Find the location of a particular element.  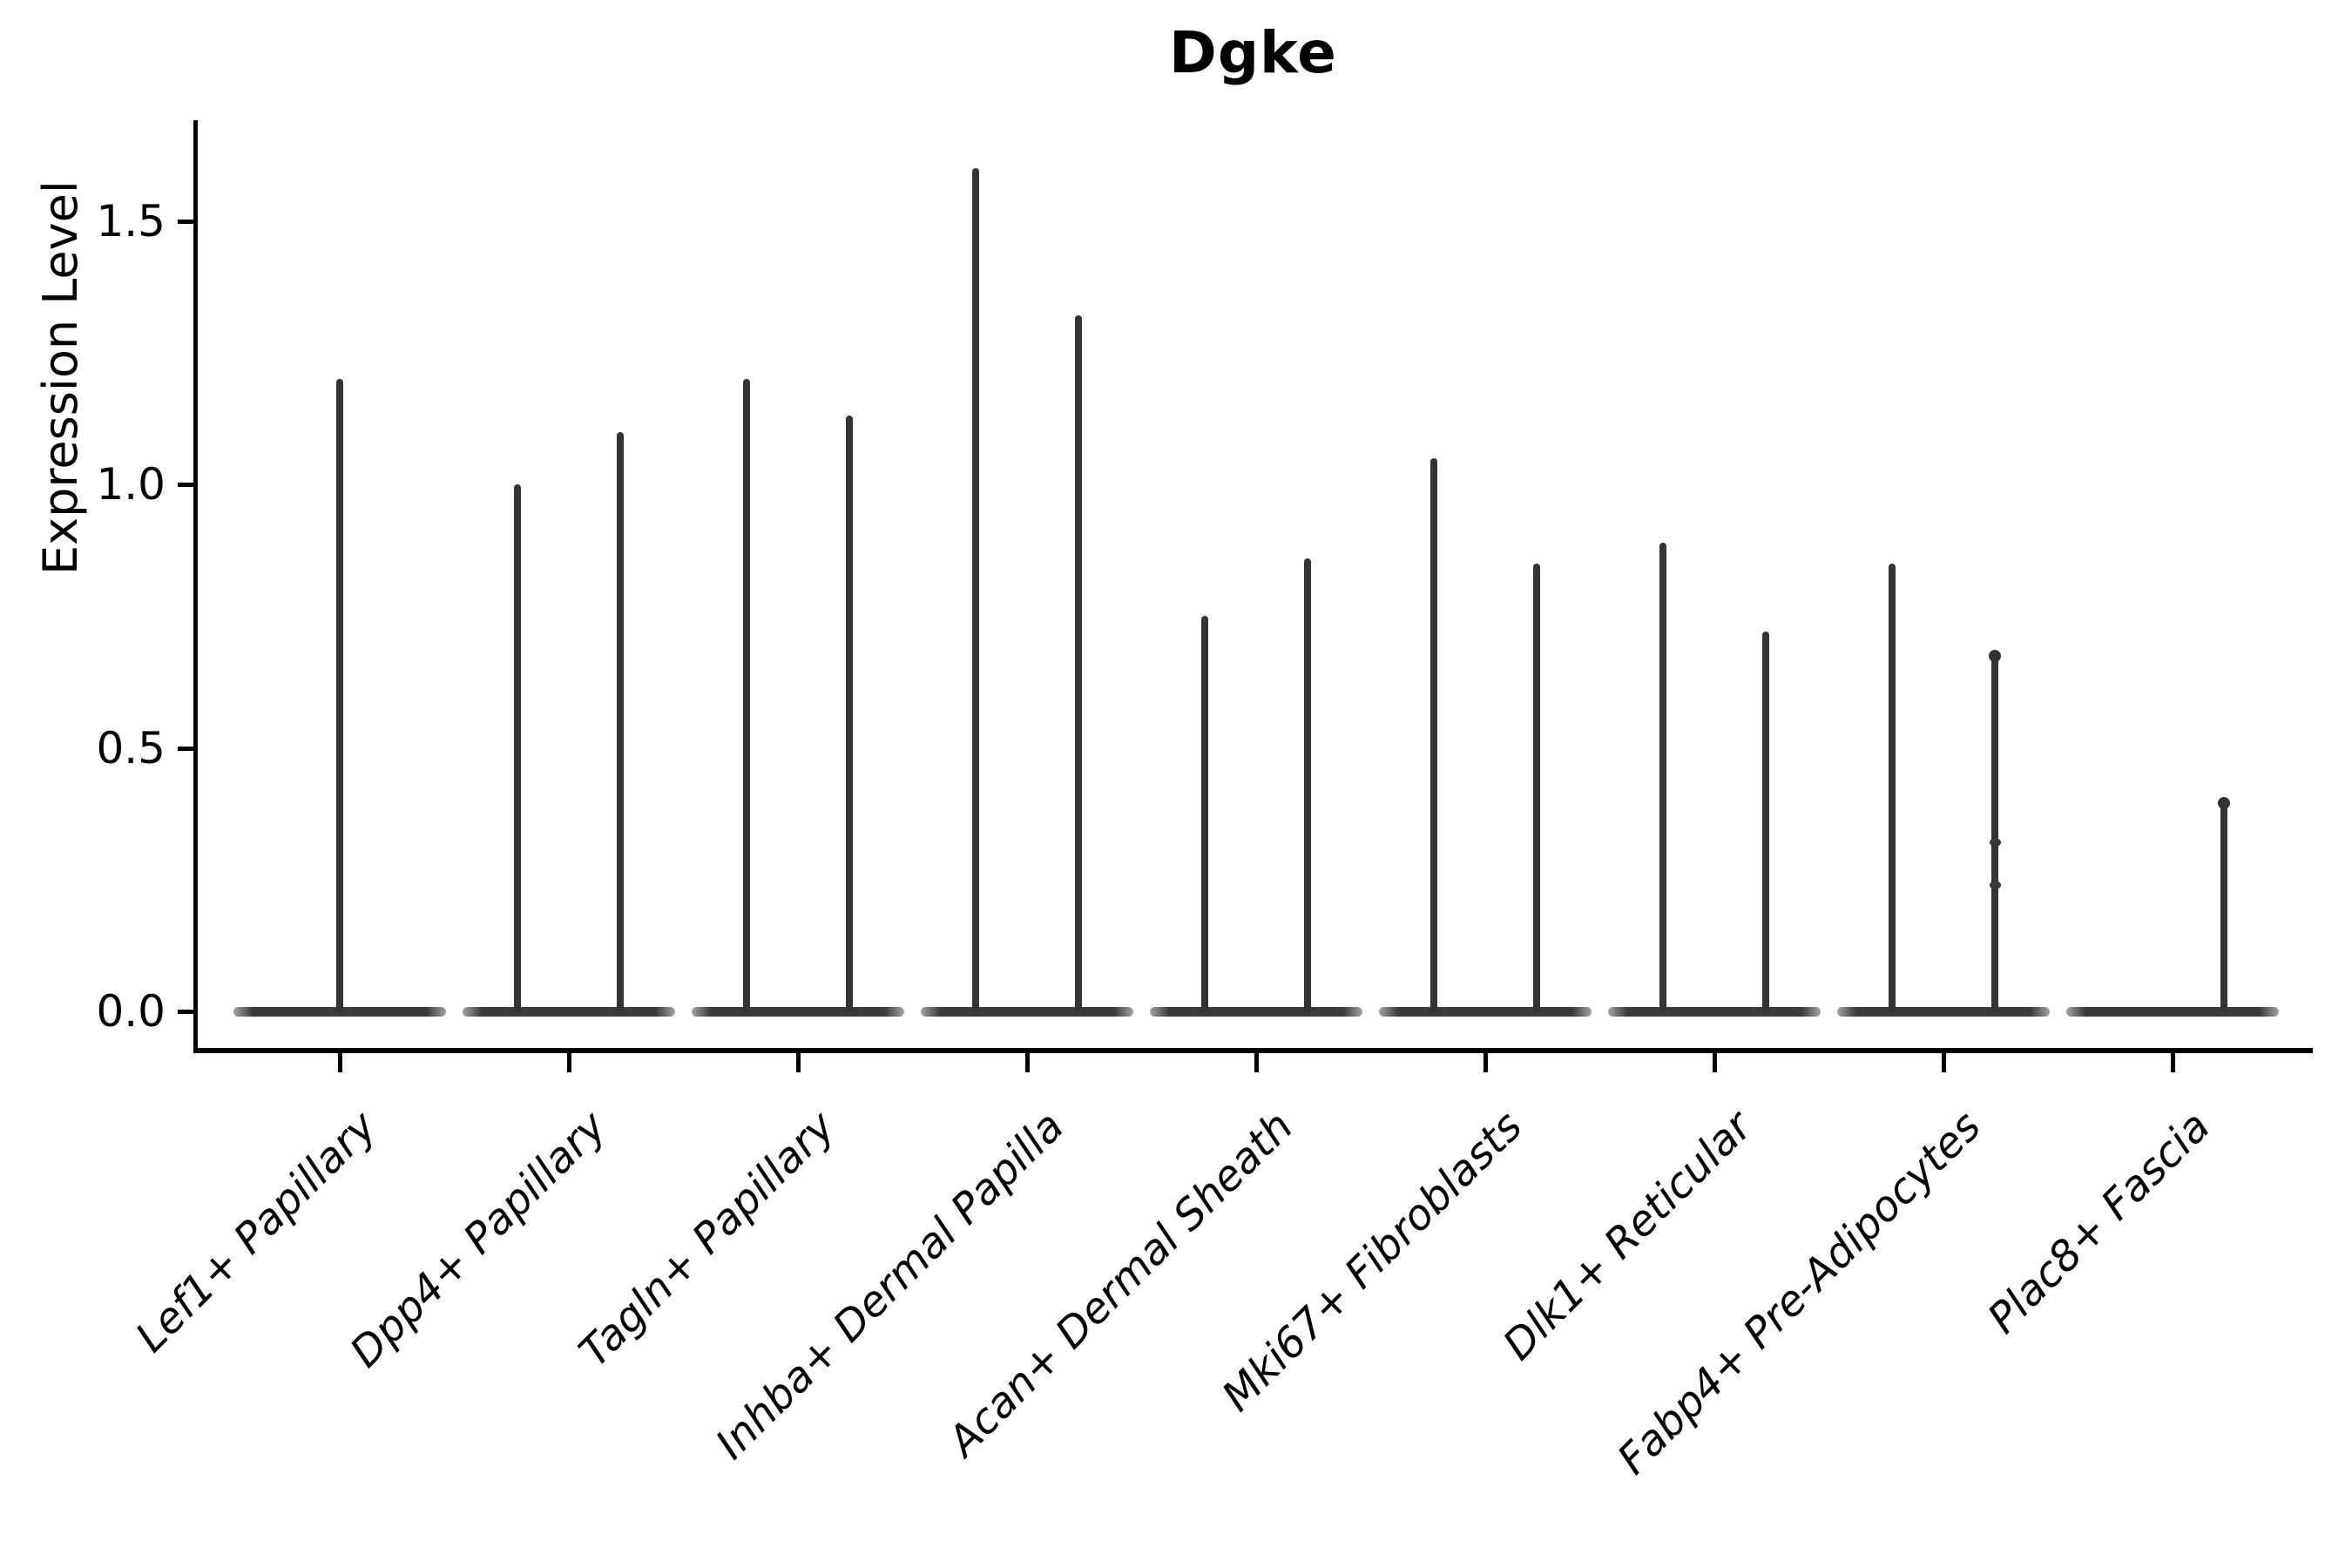

x-tick-label: Dlk1+ Reticular is located at coordinates (1627, 1236).